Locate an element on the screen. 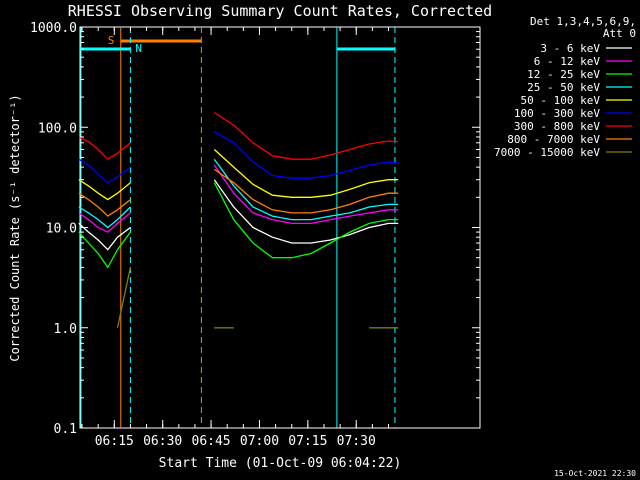 The height and width of the screenshot is (480, 640). x-tick-label: 07:30 is located at coordinates (356, 441).